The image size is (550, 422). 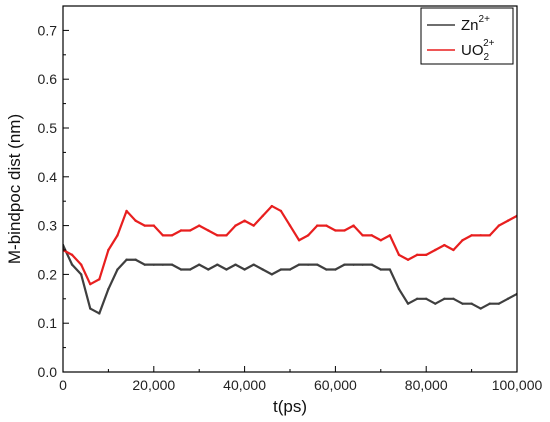 What do you see at coordinates (48, 30) in the screenshot?
I see `y-tick-label: 0.7` at bounding box center [48, 30].